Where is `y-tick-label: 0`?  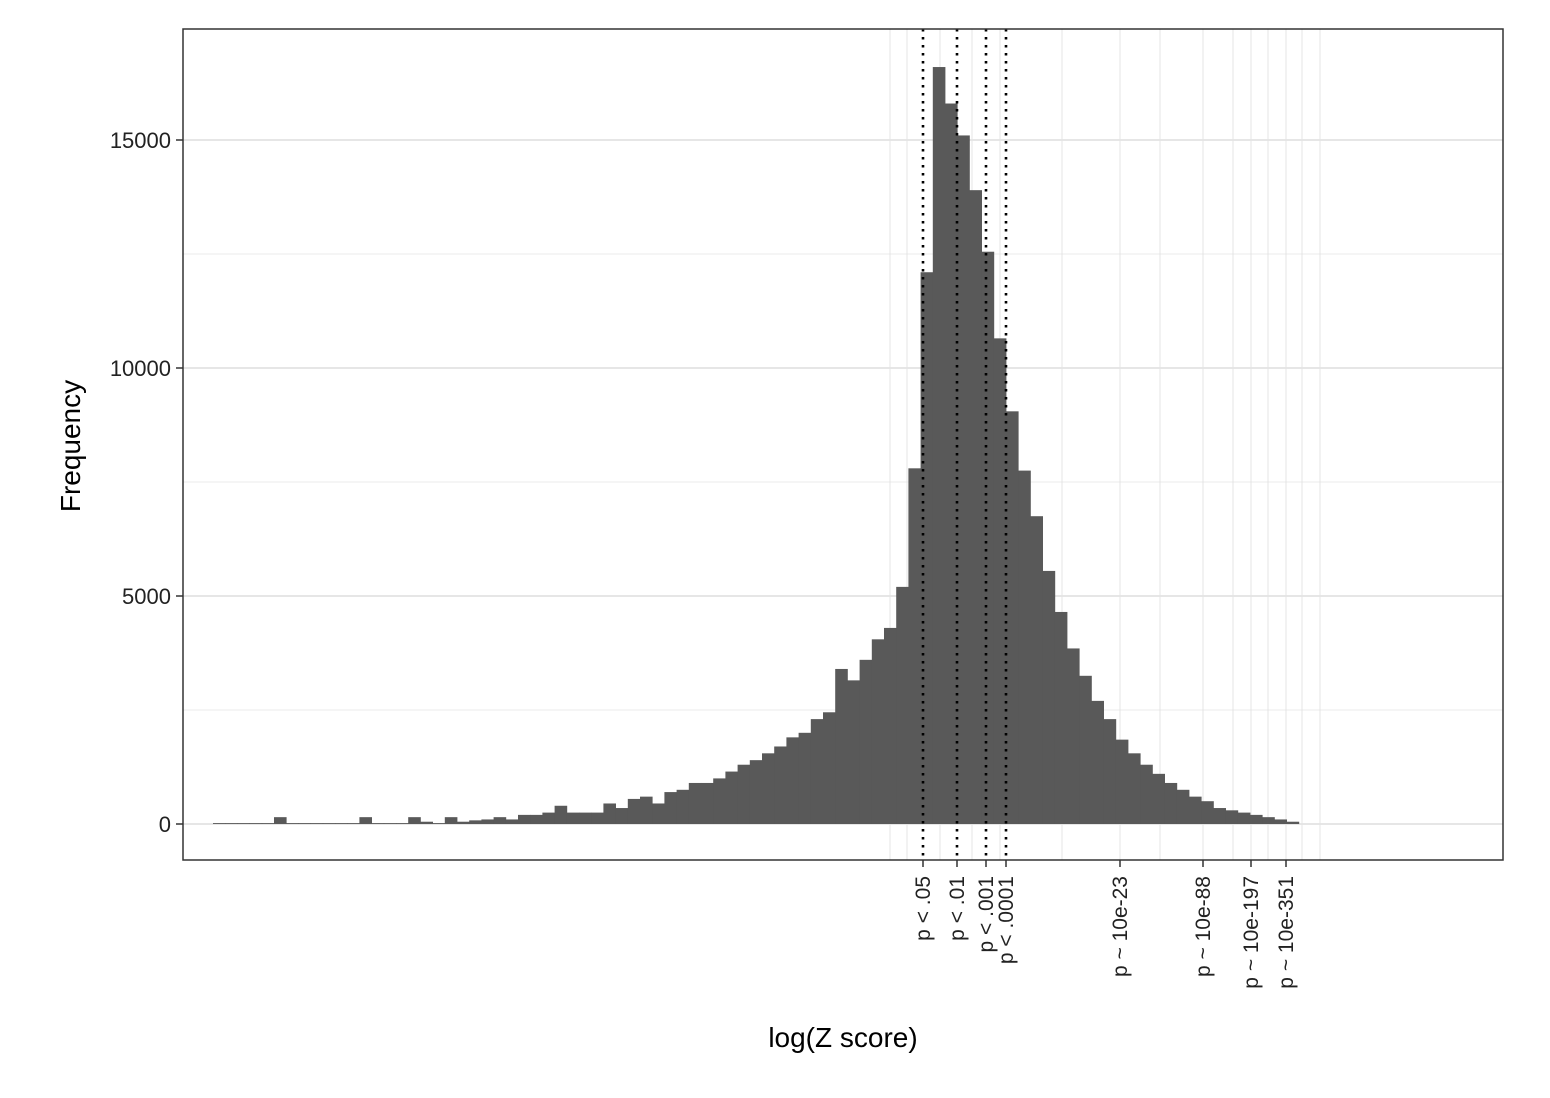 y-tick-label: 0 is located at coordinates (165, 824).